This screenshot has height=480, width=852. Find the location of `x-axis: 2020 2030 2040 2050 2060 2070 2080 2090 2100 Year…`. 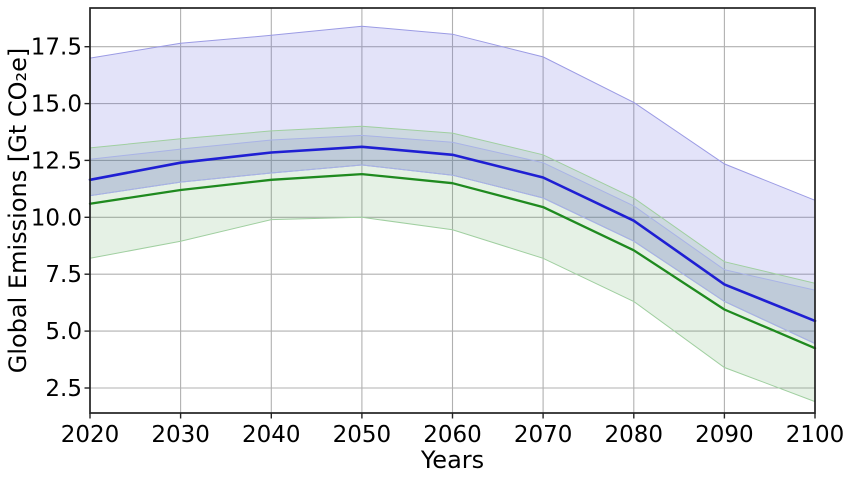

x-axis: 2020 2030 2040 2050 2060 2070 2080 2090 2100 Year… is located at coordinates (453, 443).